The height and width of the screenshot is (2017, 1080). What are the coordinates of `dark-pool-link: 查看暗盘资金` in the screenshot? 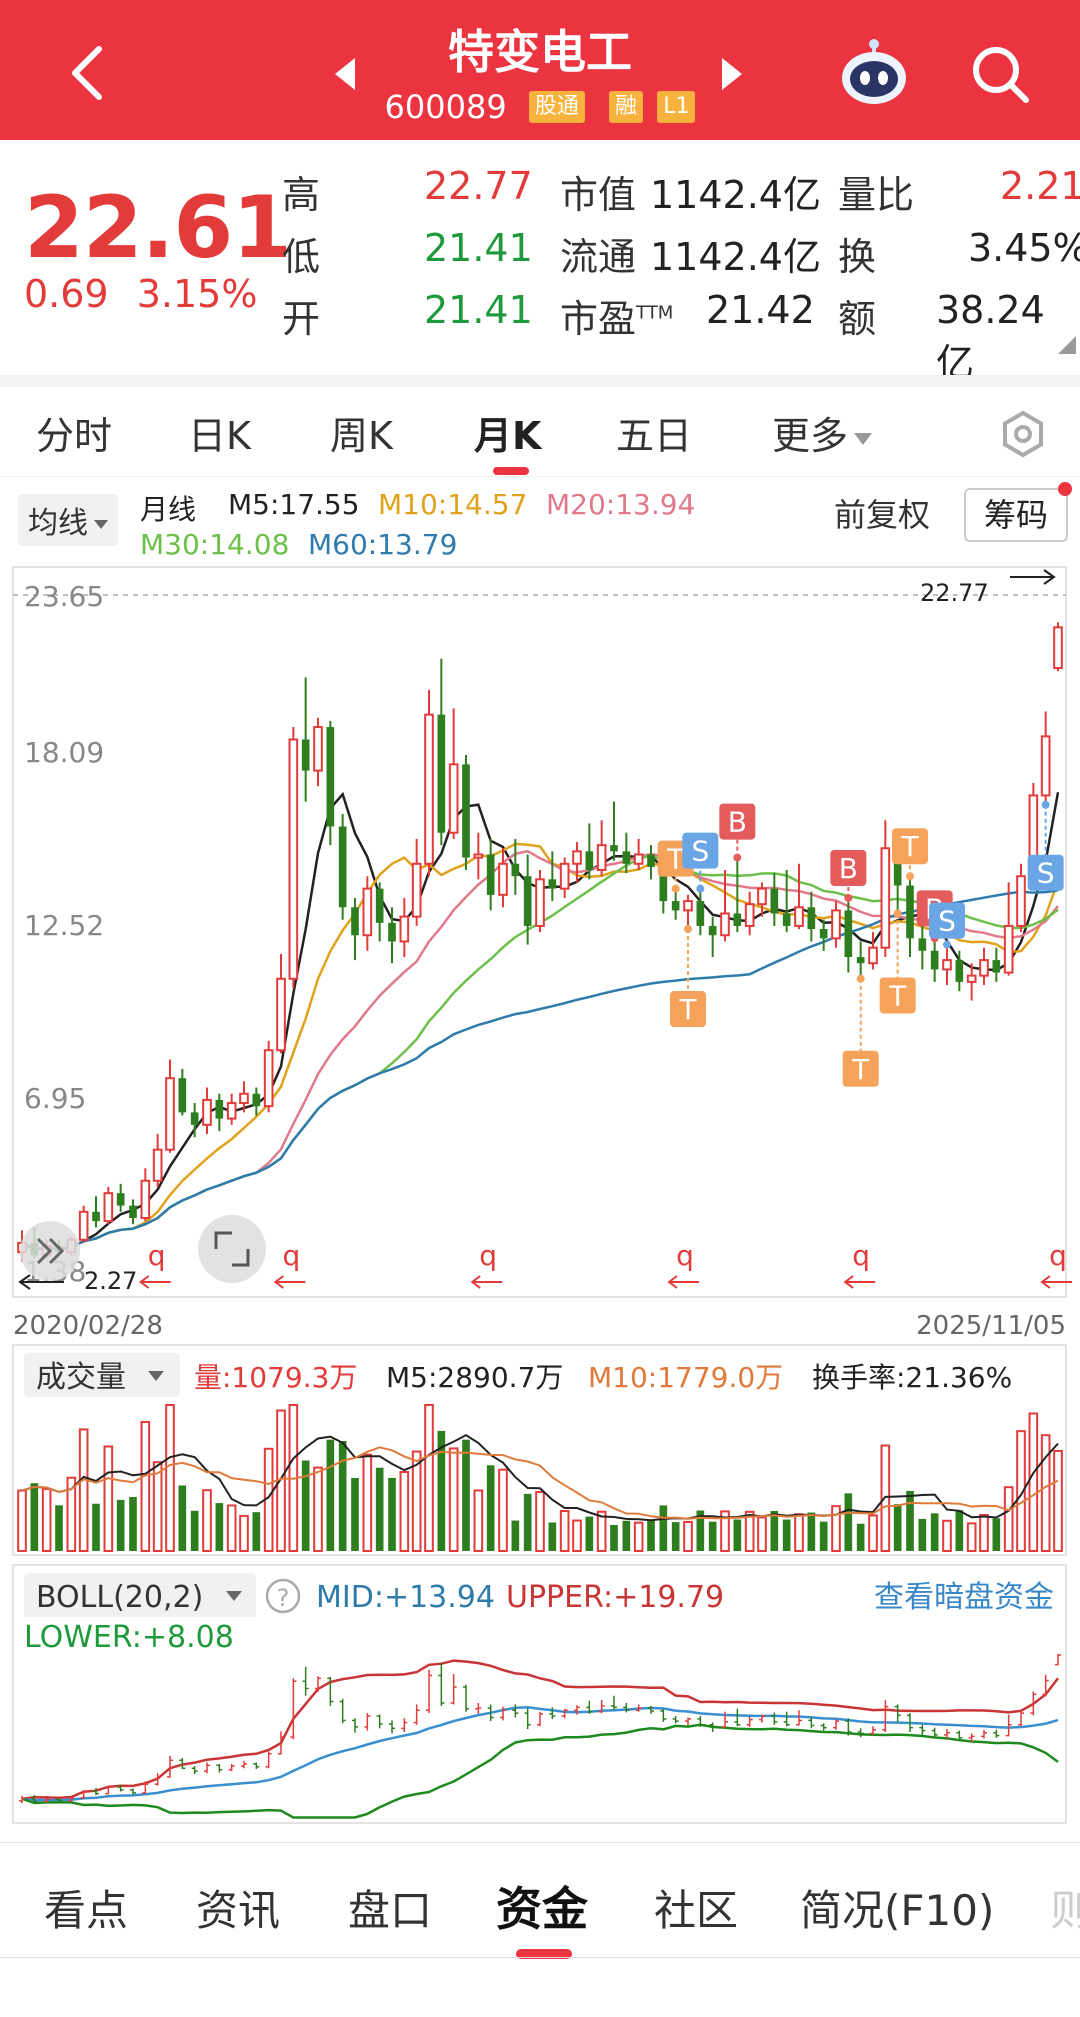 It's located at (964, 1597).